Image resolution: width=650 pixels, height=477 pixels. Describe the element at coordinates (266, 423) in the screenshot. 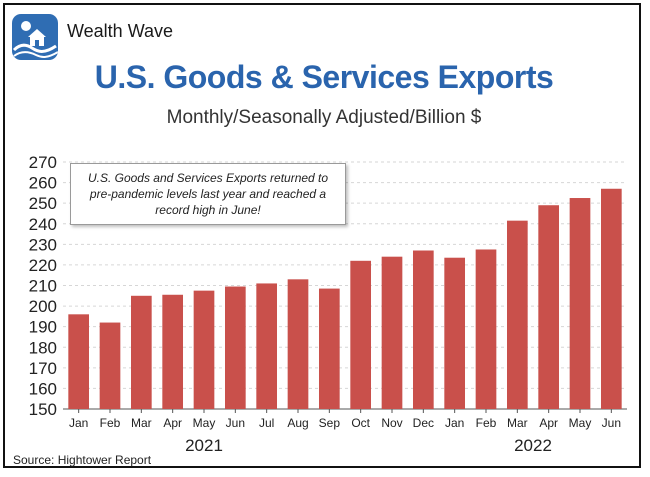

I see `x-tick-label: Jul` at that location.